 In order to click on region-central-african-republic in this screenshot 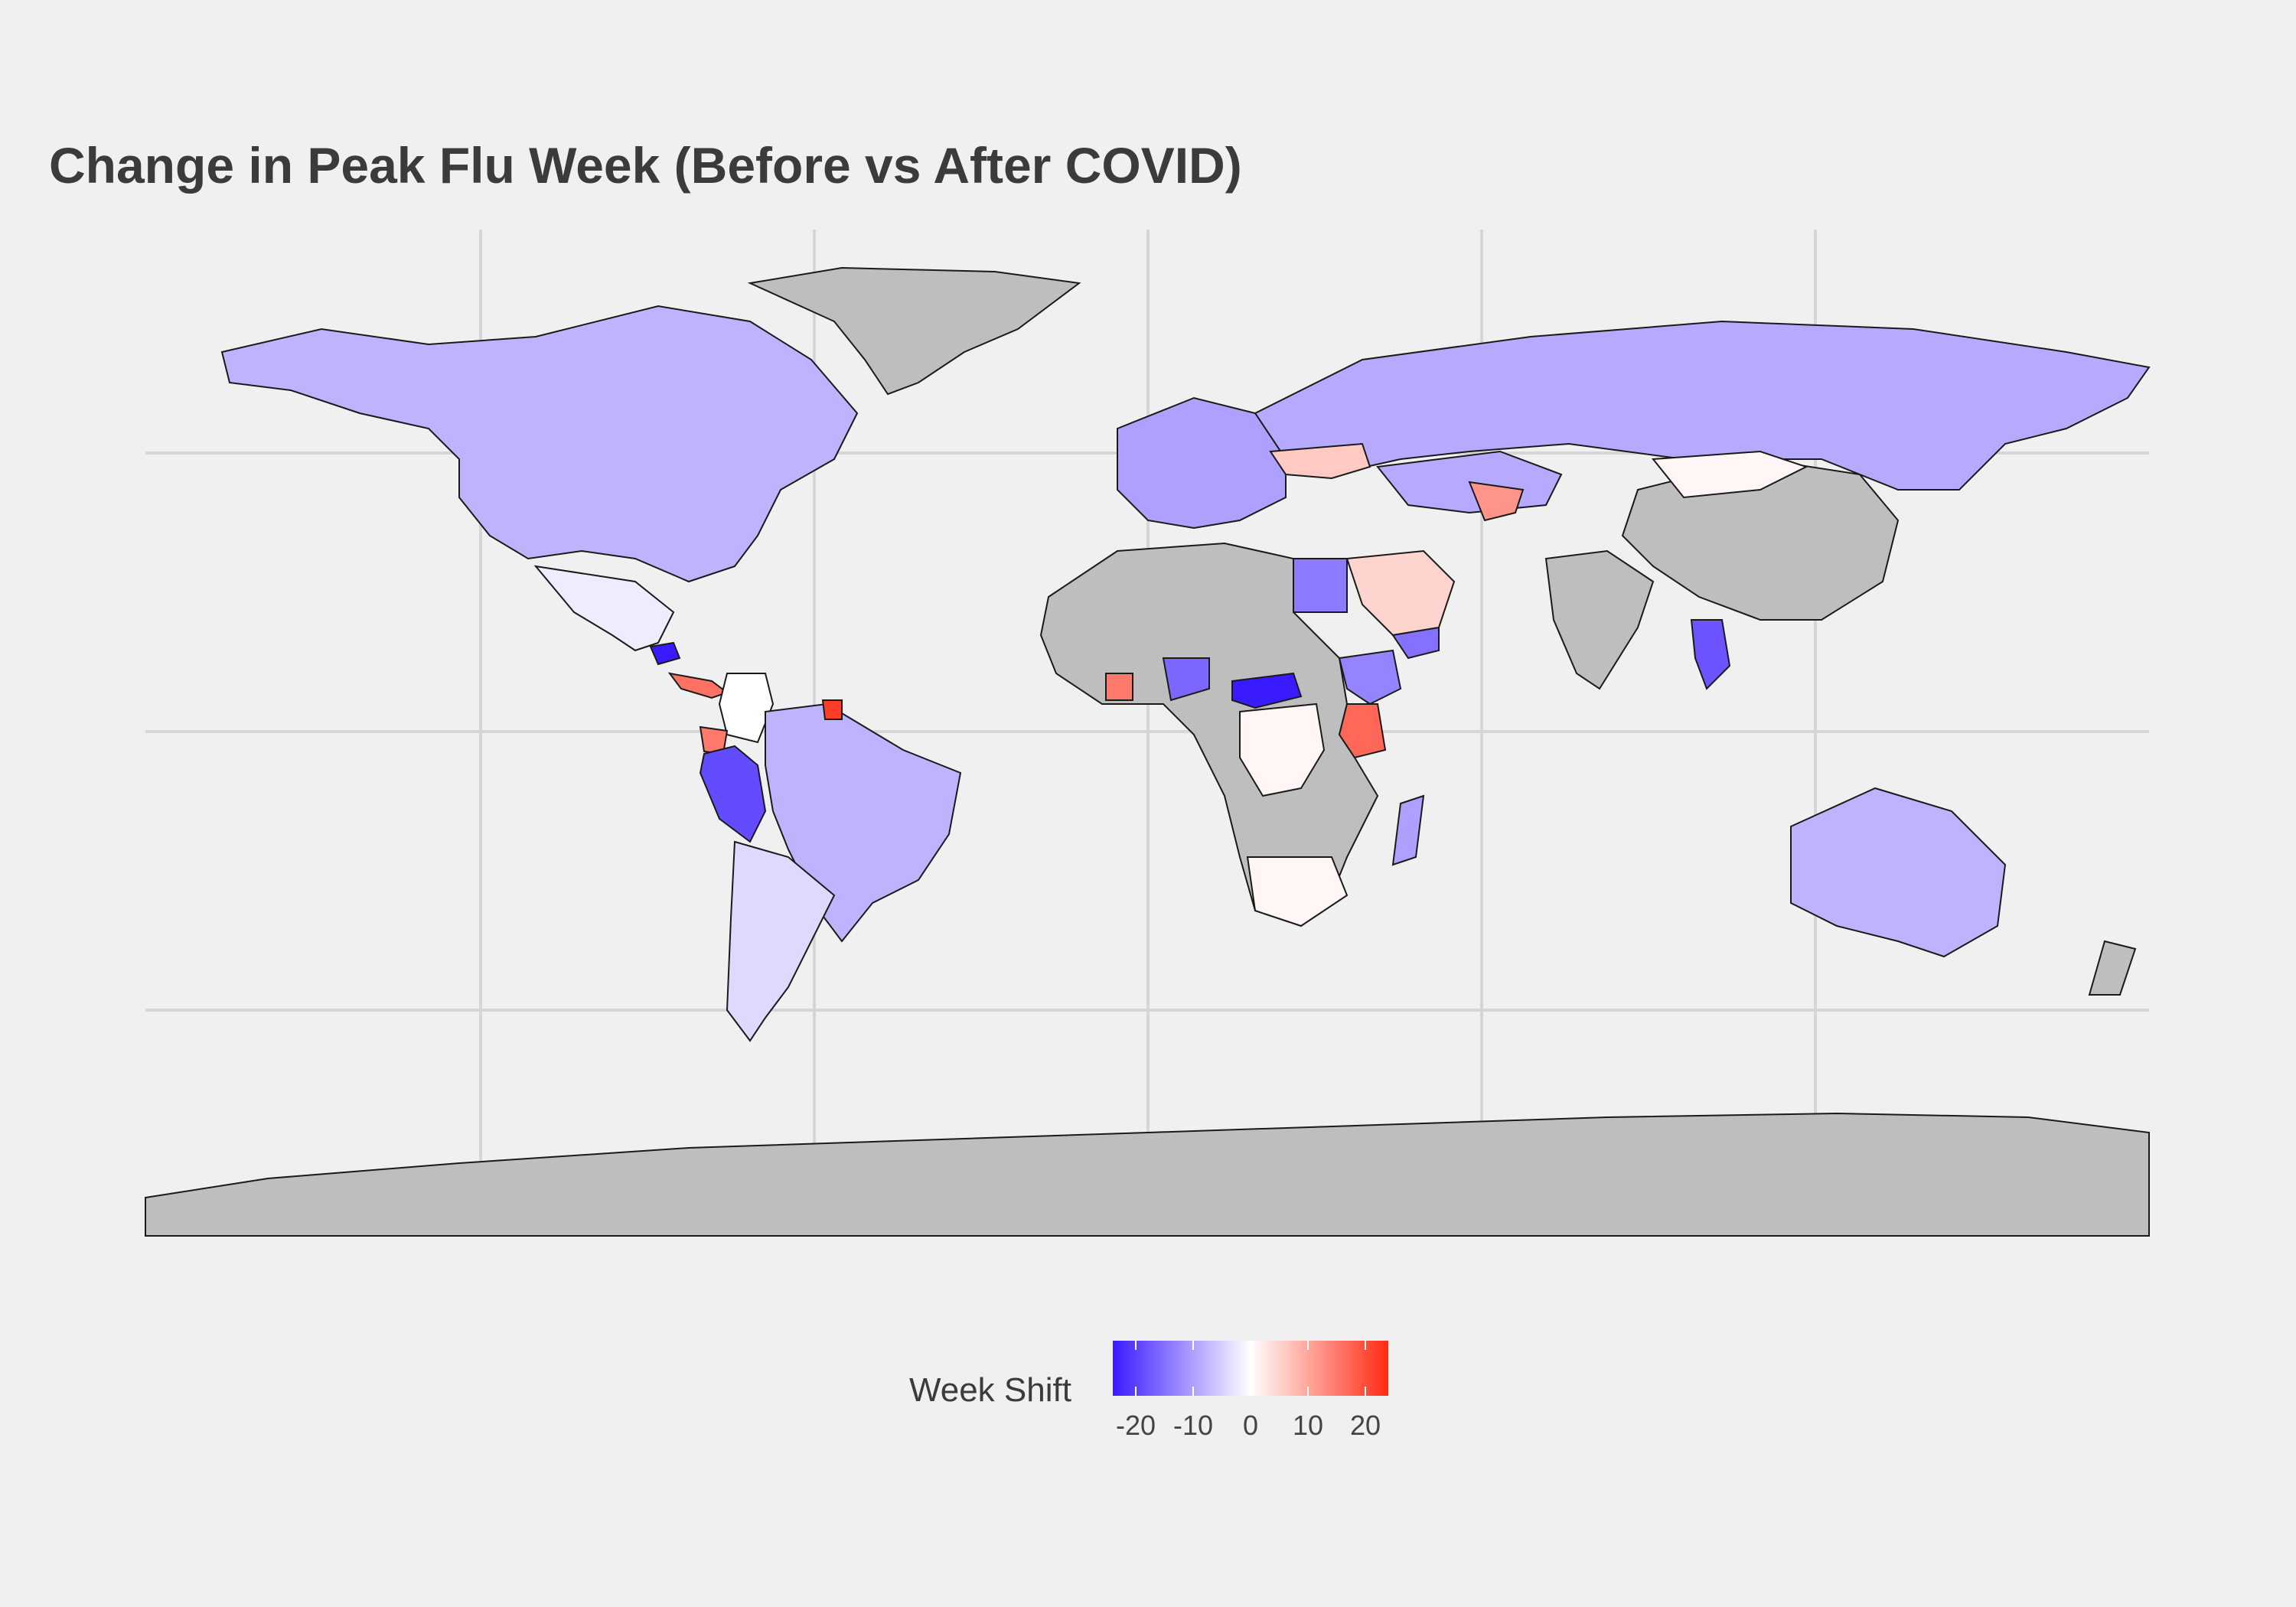, I will do `click(1267, 690)`.